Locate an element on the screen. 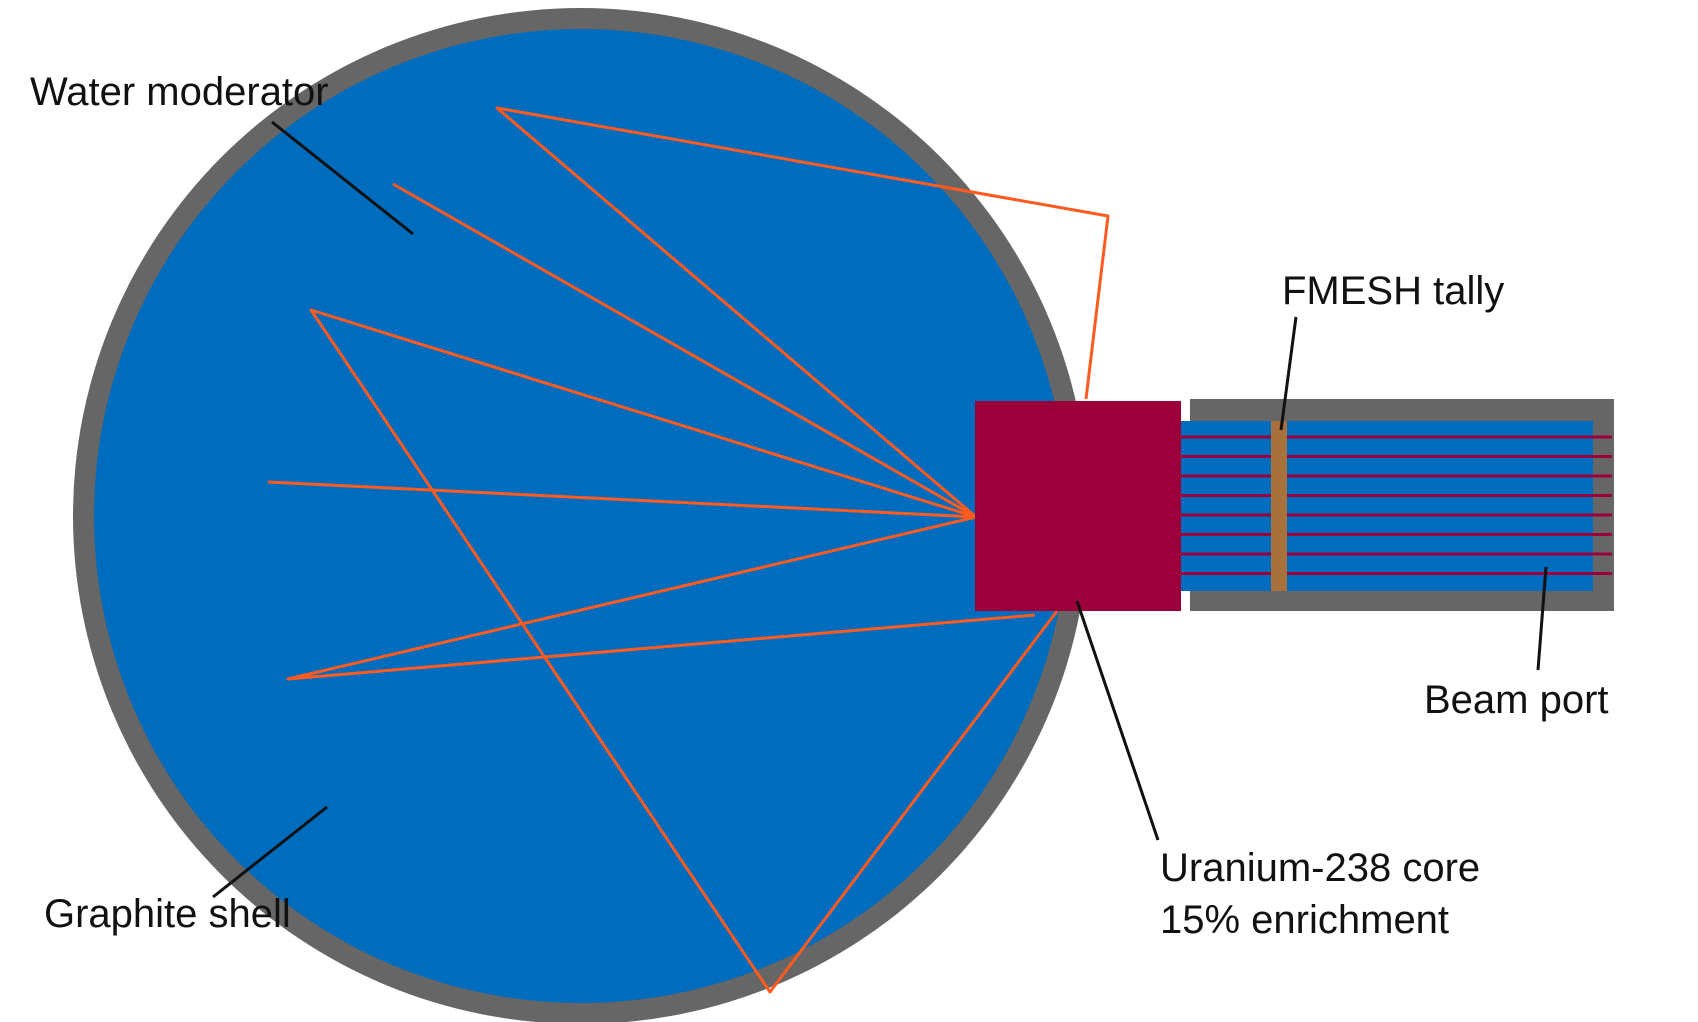 This screenshot has height=1022, width=1698. leader-graphite-shell is located at coordinates (270, 852).